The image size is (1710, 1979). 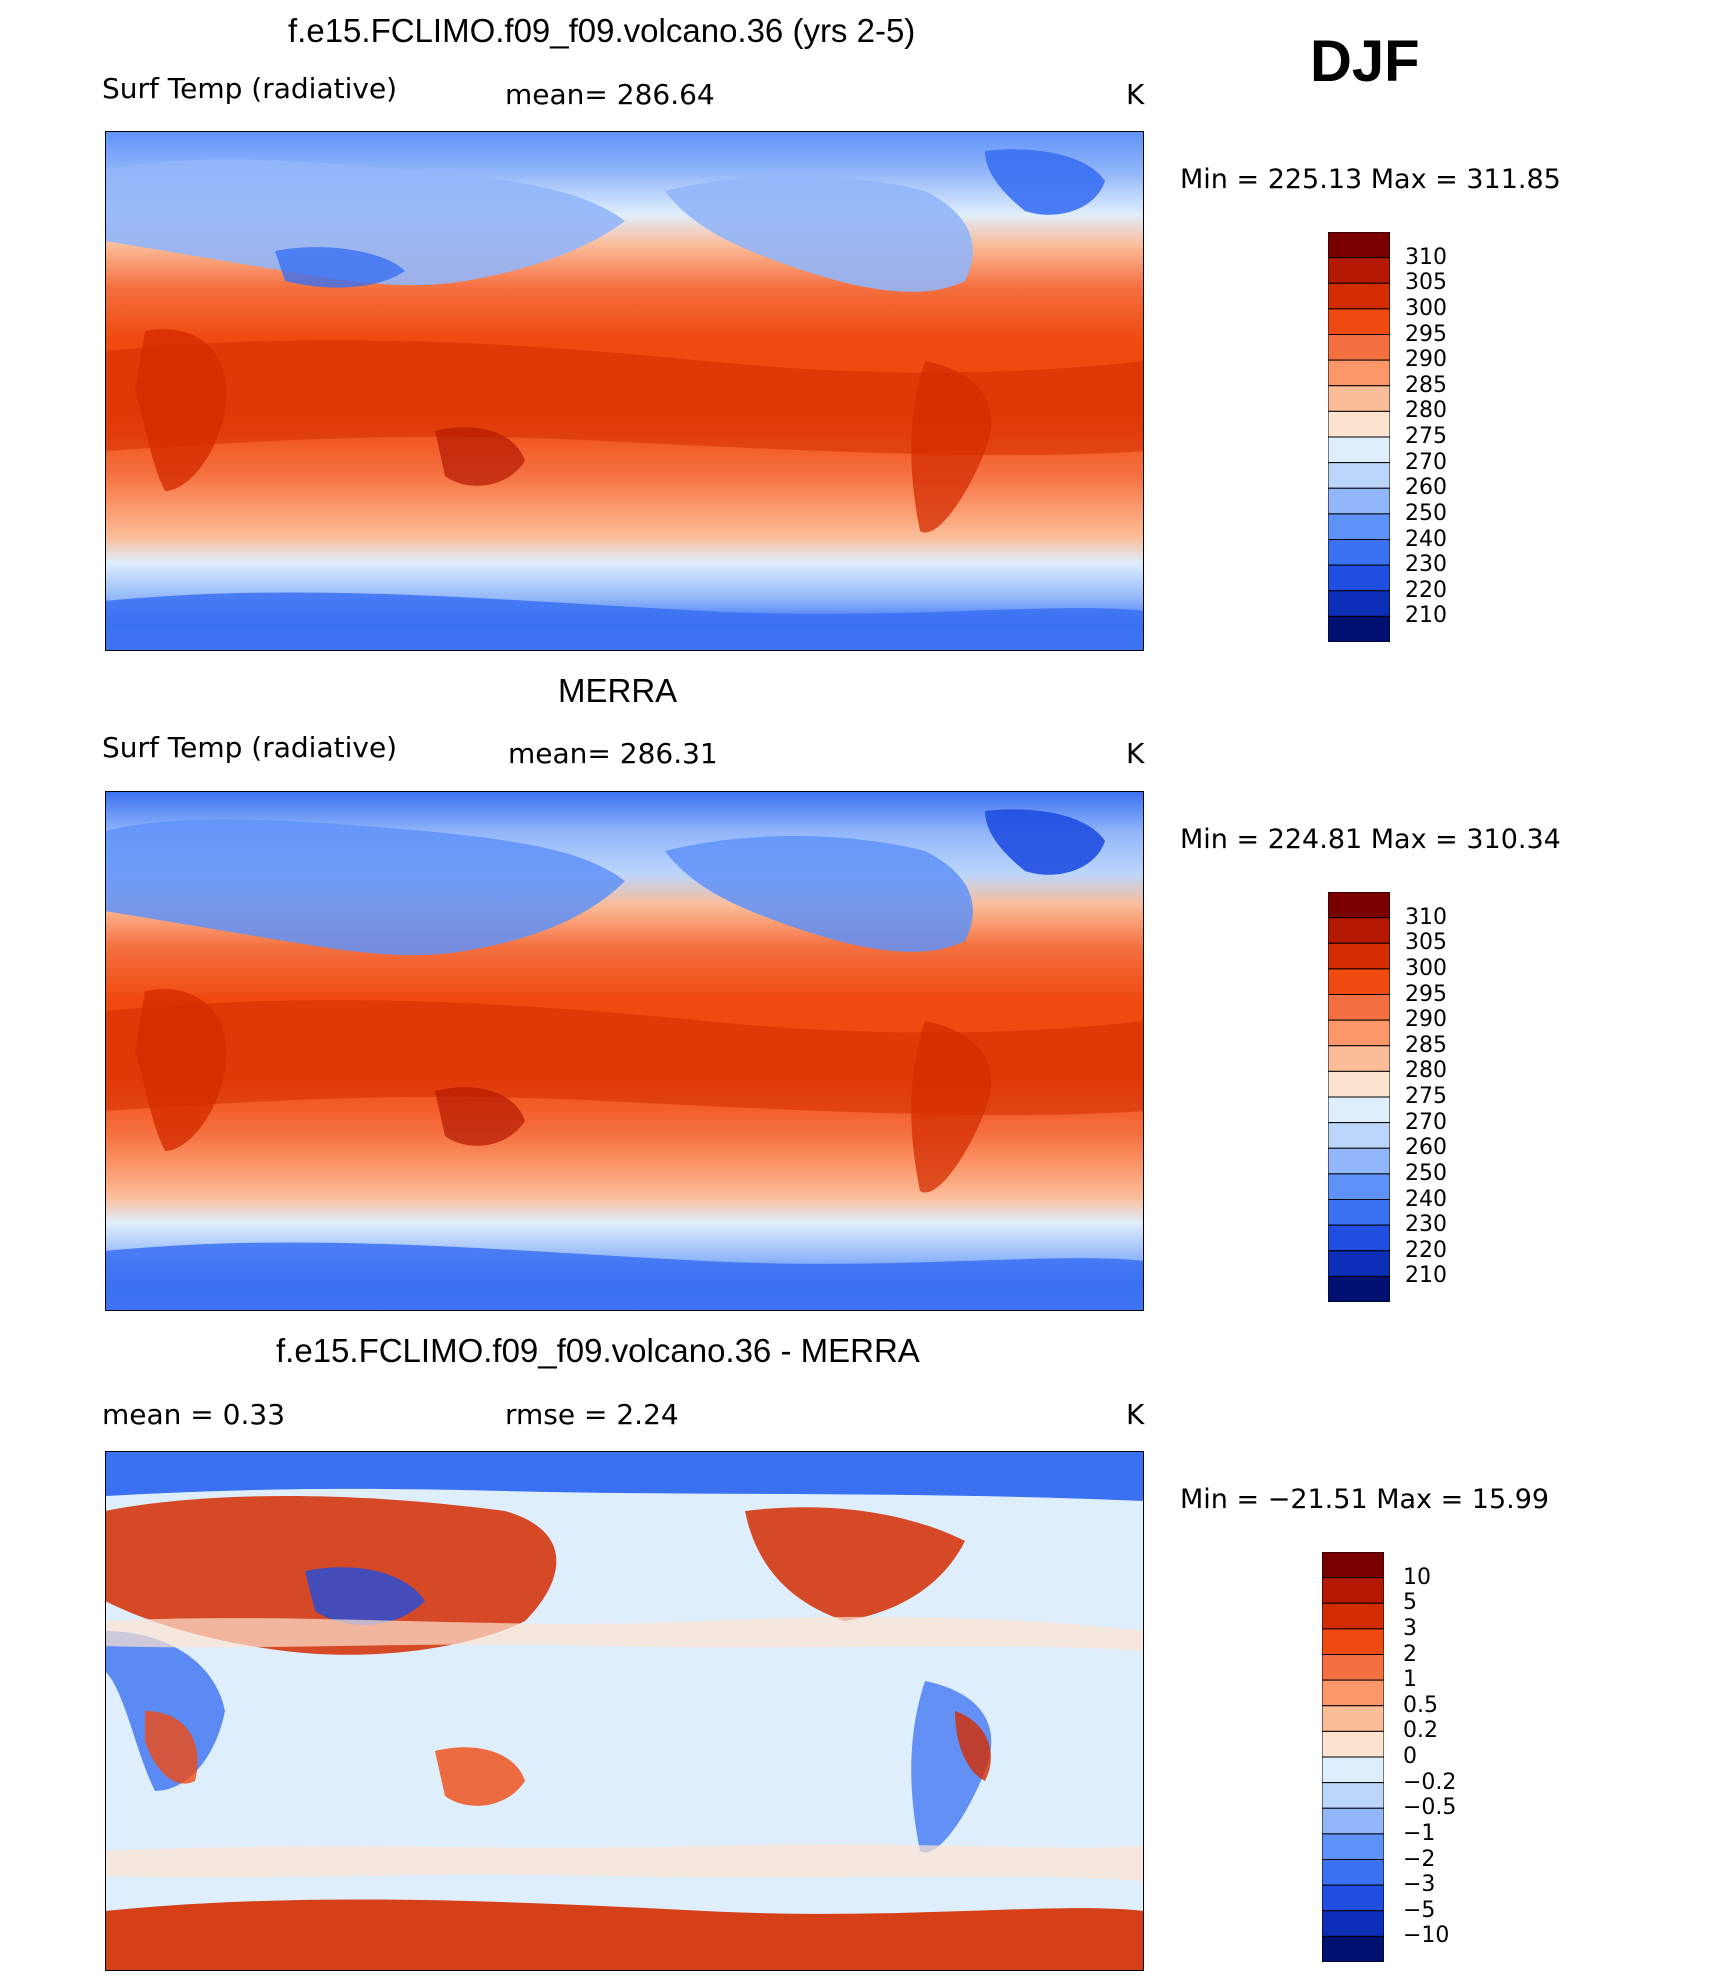 I want to click on colorbar-tick-label: 10, so click(x=1417, y=1577).